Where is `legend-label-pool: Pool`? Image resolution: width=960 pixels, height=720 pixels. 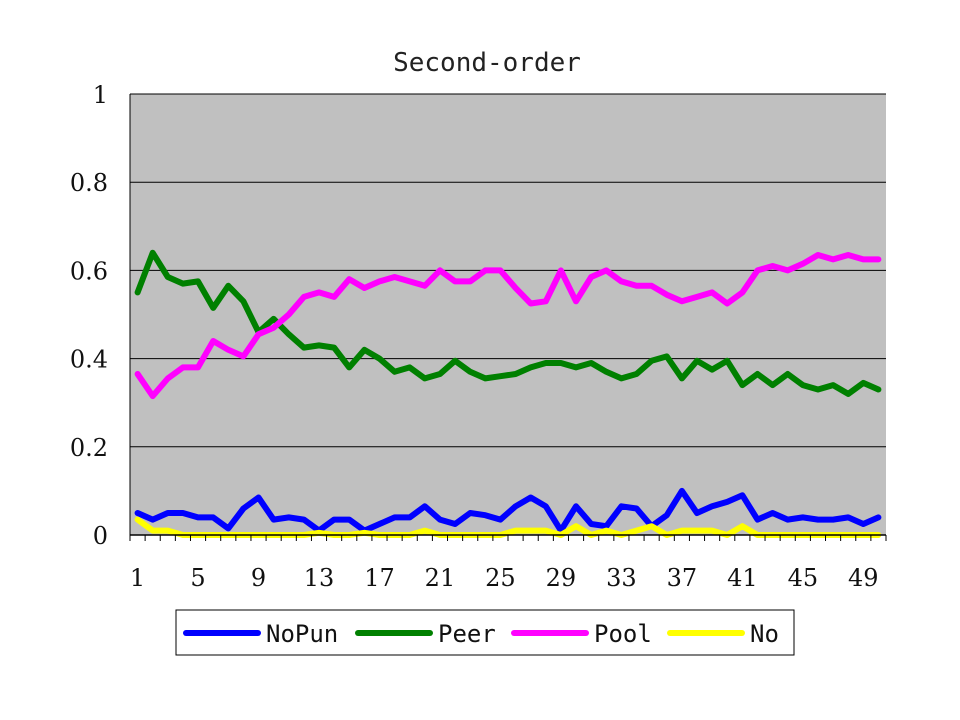 legend-label-pool: Pool is located at coordinates (623, 634).